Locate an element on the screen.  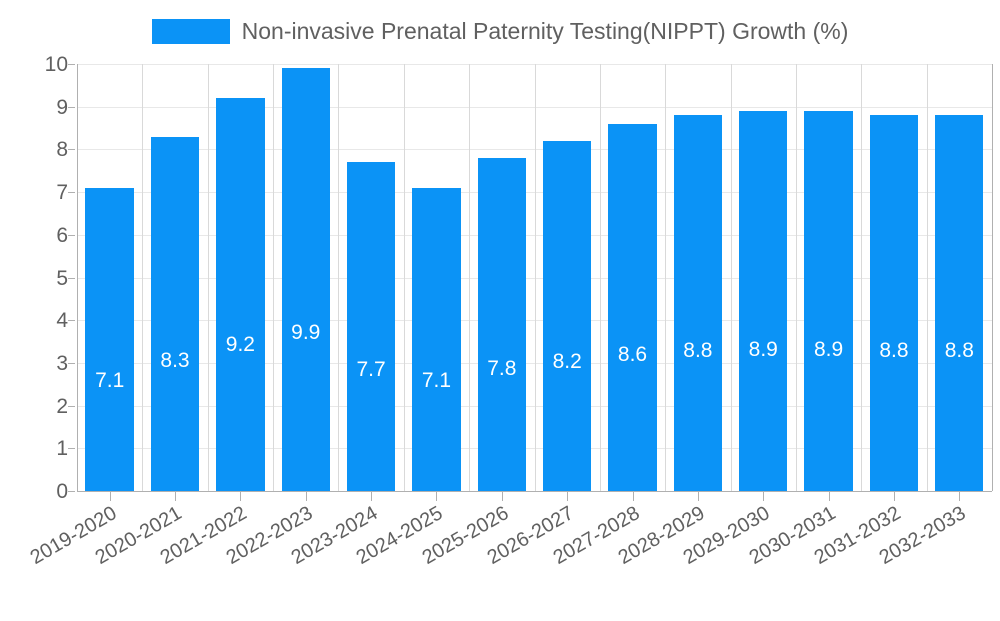
bar: 9.9 is located at coordinates (305, 279).